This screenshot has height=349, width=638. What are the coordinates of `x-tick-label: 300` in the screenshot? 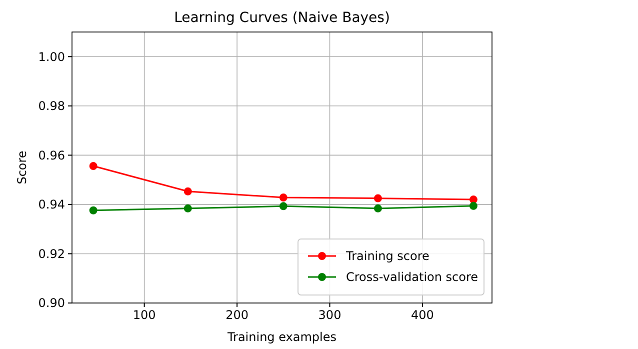 It's located at (330, 315).